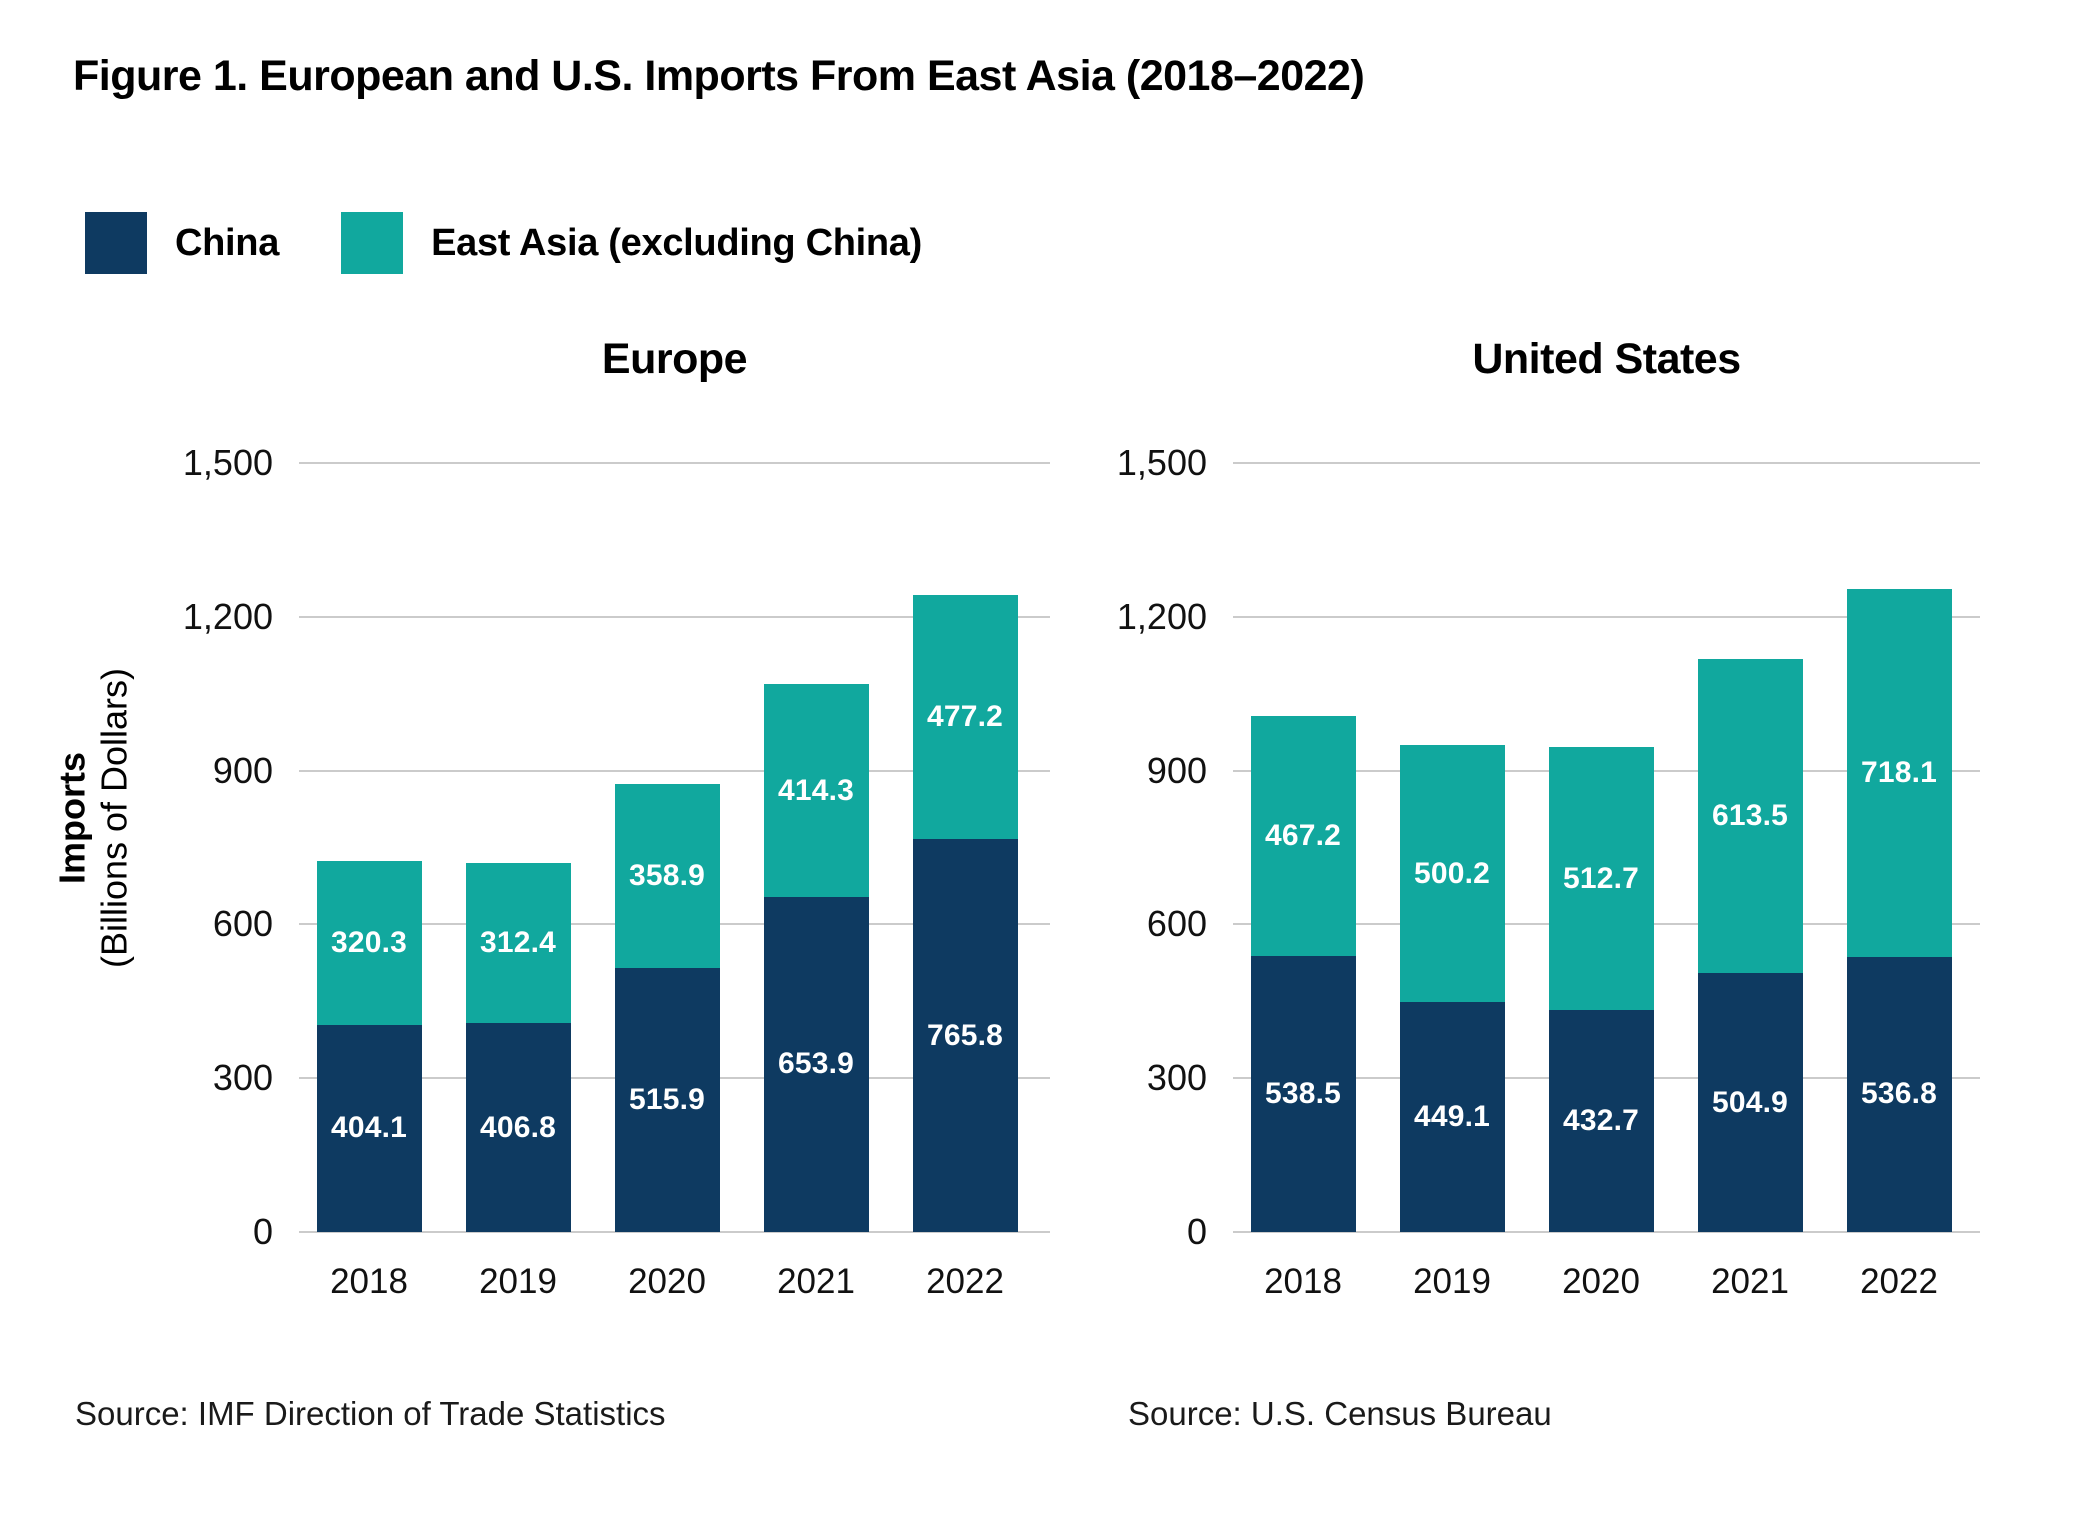 The width and height of the screenshot is (2084, 1525). I want to click on bar-segment-china-2022: 765.8, so click(965, 1035).